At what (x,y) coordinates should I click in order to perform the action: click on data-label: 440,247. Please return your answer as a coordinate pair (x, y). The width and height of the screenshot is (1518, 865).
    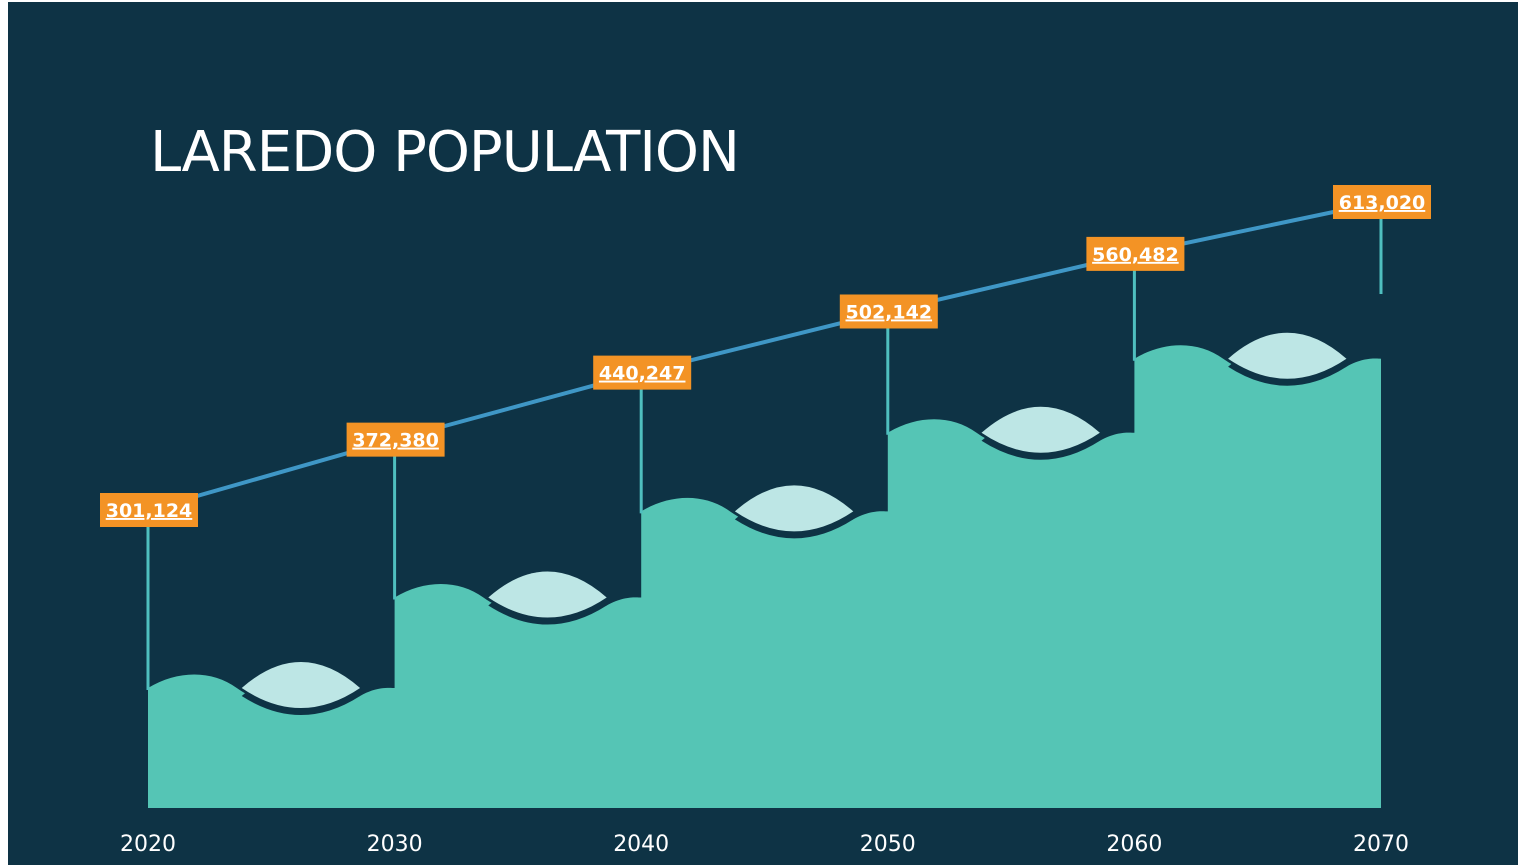
    Looking at the image, I should click on (642, 374).